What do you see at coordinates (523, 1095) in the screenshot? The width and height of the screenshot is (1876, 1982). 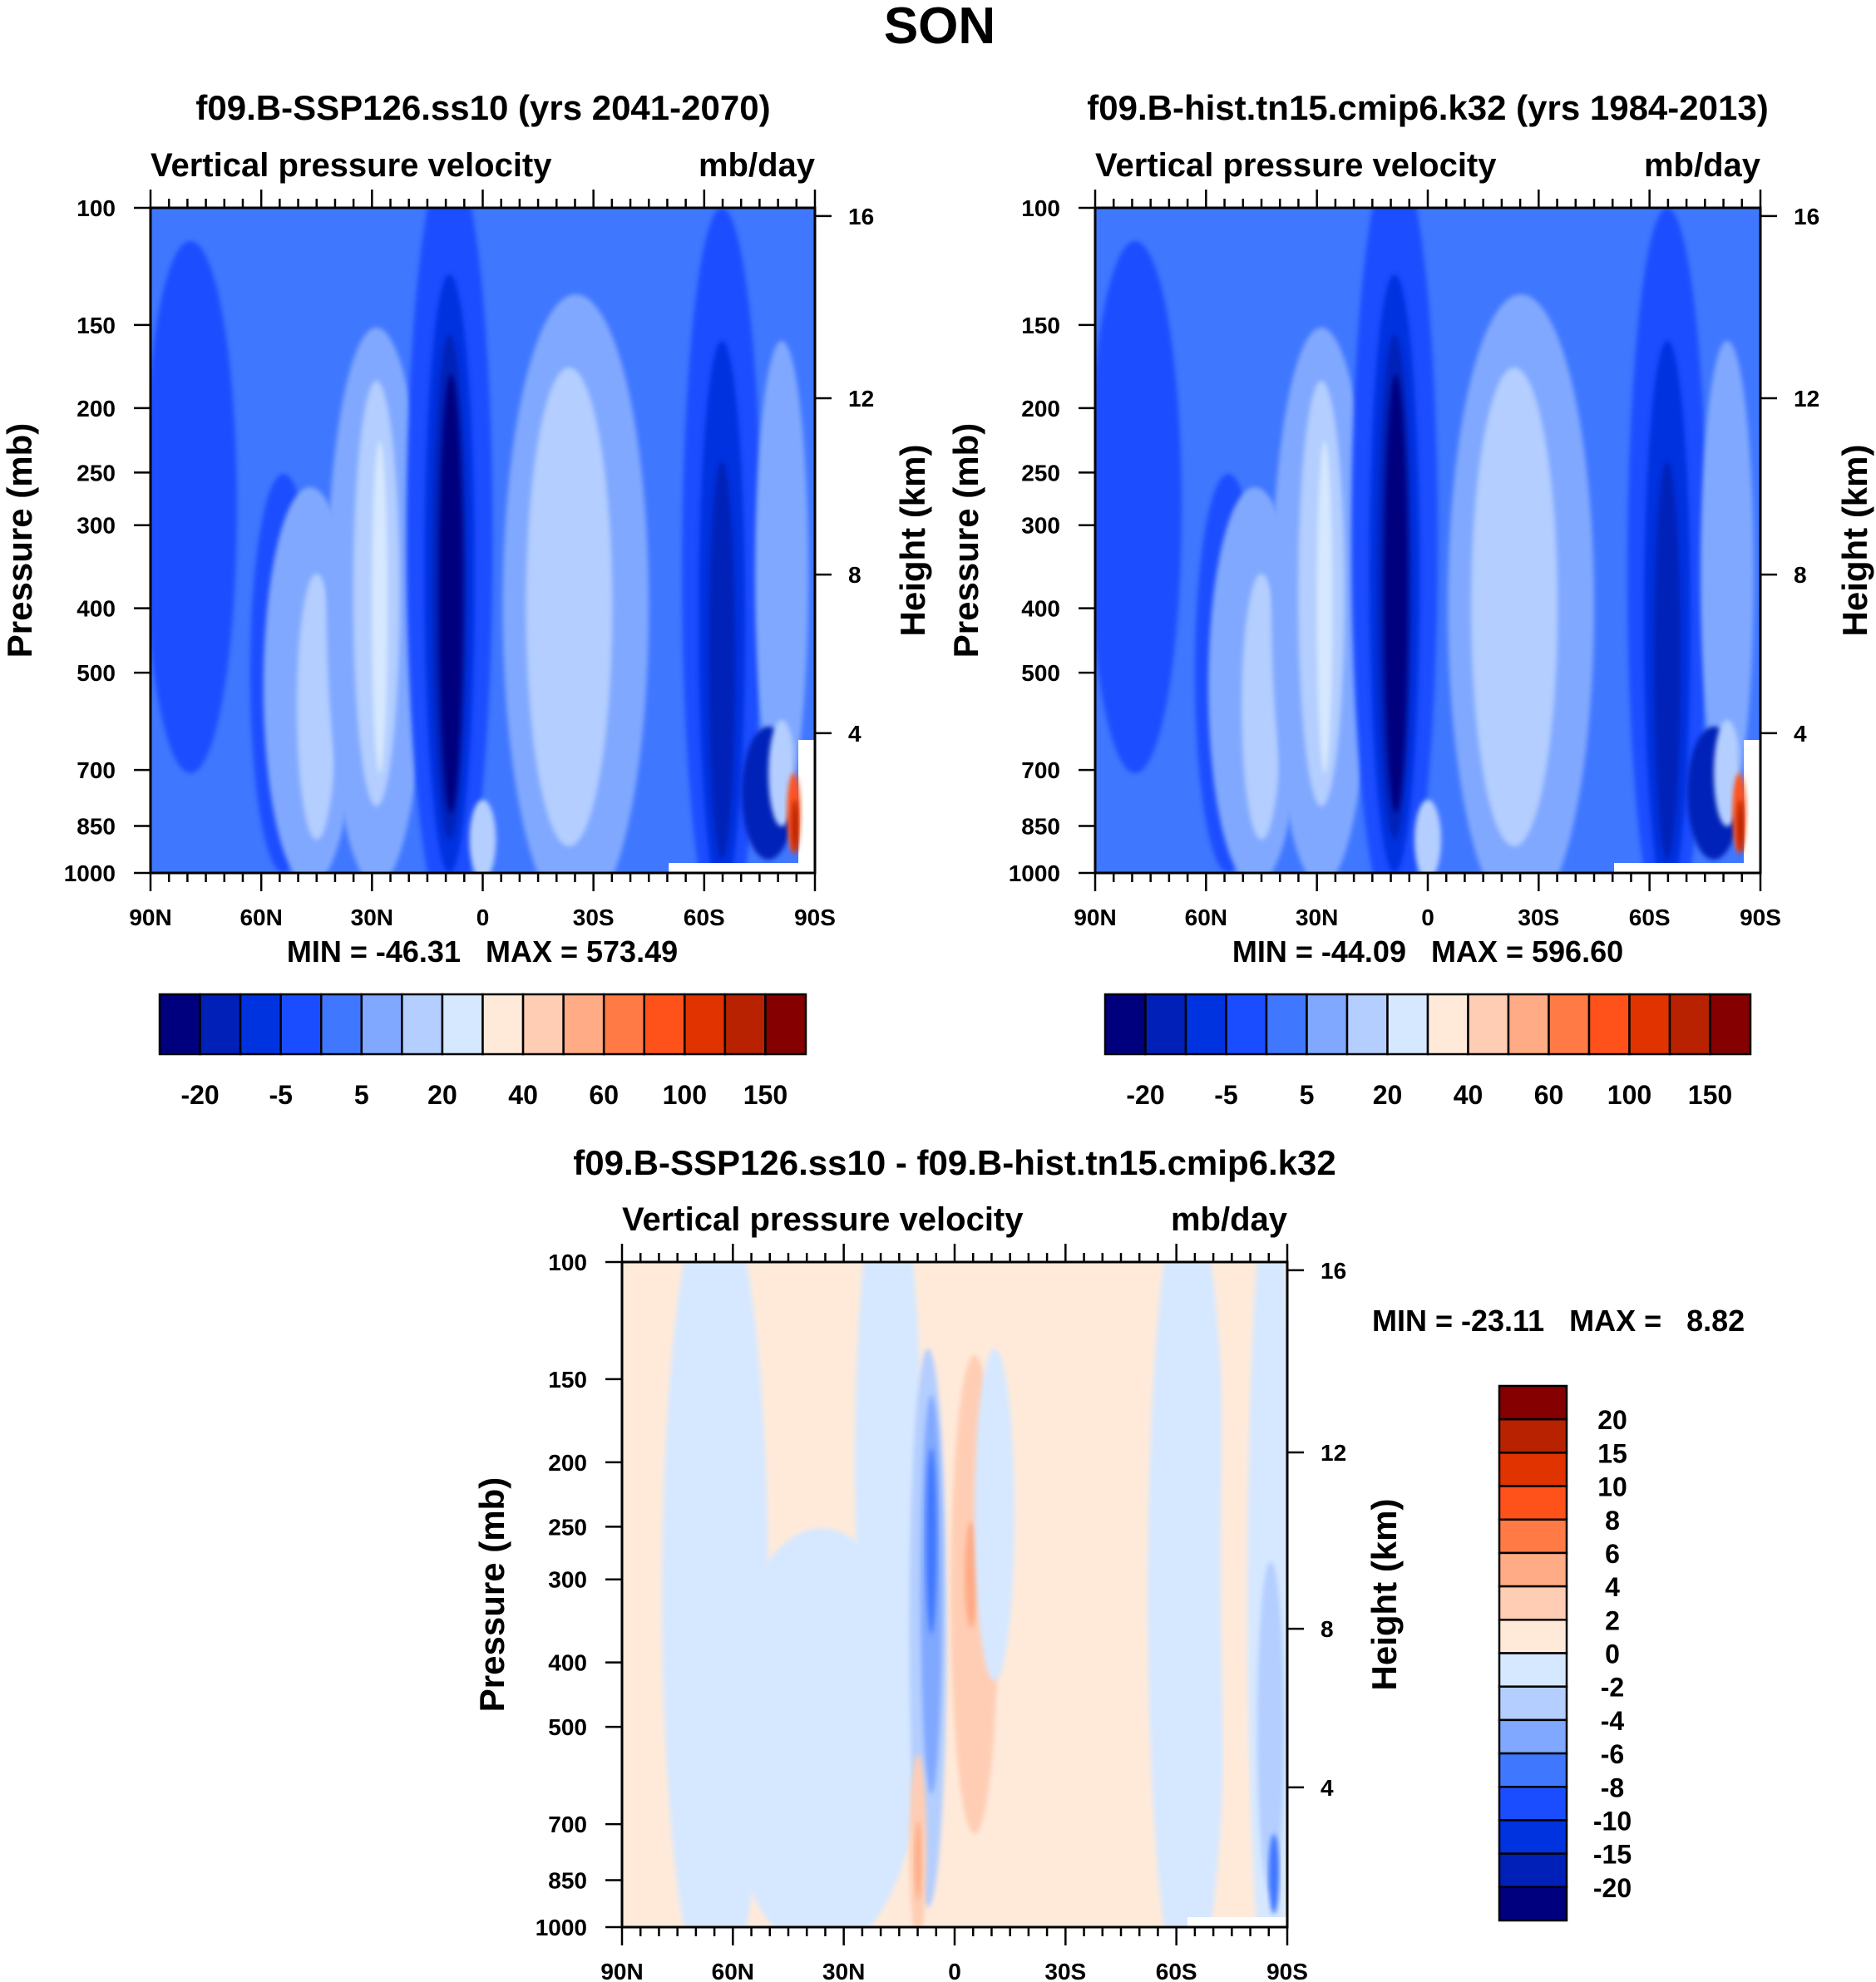 I see `colorbar-label: 40` at bounding box center [523, 1095].